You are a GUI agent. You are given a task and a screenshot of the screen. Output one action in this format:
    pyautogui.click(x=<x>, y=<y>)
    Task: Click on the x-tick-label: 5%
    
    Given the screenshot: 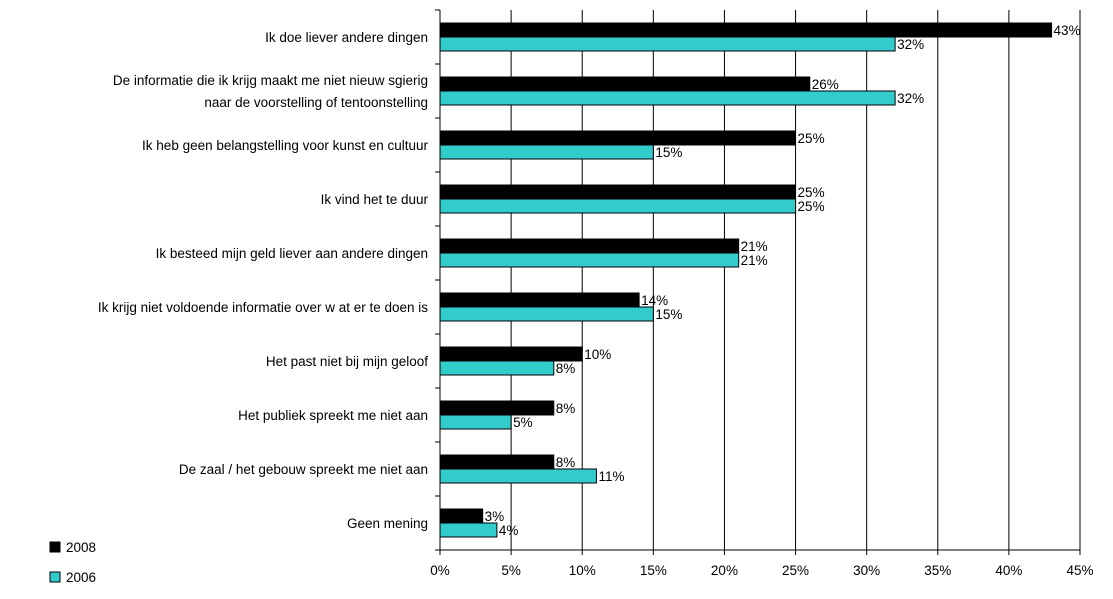 What is the action you would take?
    pyautogui.click(x=511, y=570)
    